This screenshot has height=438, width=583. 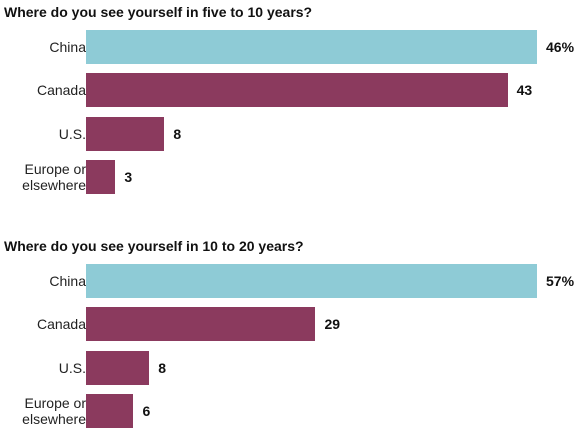 I want to click on value-label: 46%, so click(x=560, y=47).